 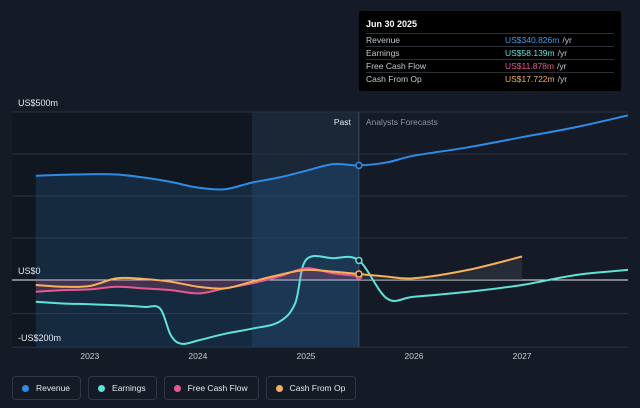 What do you see at coordinates (414, 356) in the screenshot?
I see `x-tick-label: 2026` at bounding box center [414, 356].